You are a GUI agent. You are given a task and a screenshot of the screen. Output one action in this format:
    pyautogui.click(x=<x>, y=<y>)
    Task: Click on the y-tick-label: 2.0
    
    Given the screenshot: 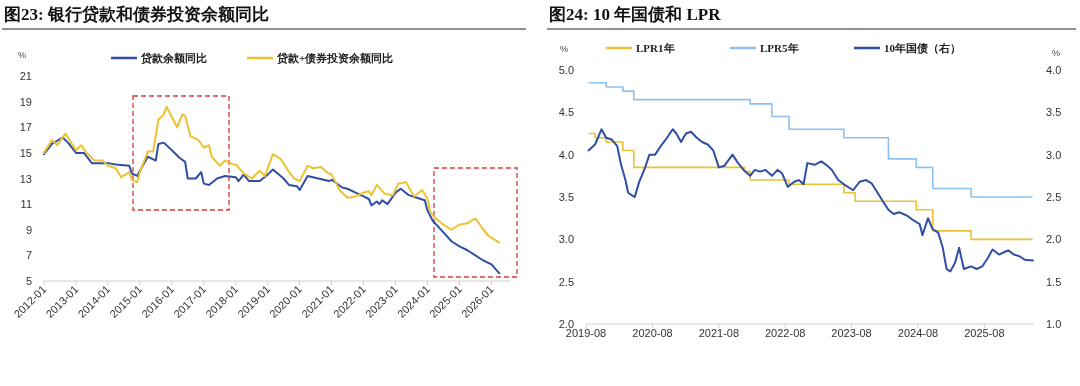 What is the action you would take?
    pyautogui.click(x=566, y=324)
    